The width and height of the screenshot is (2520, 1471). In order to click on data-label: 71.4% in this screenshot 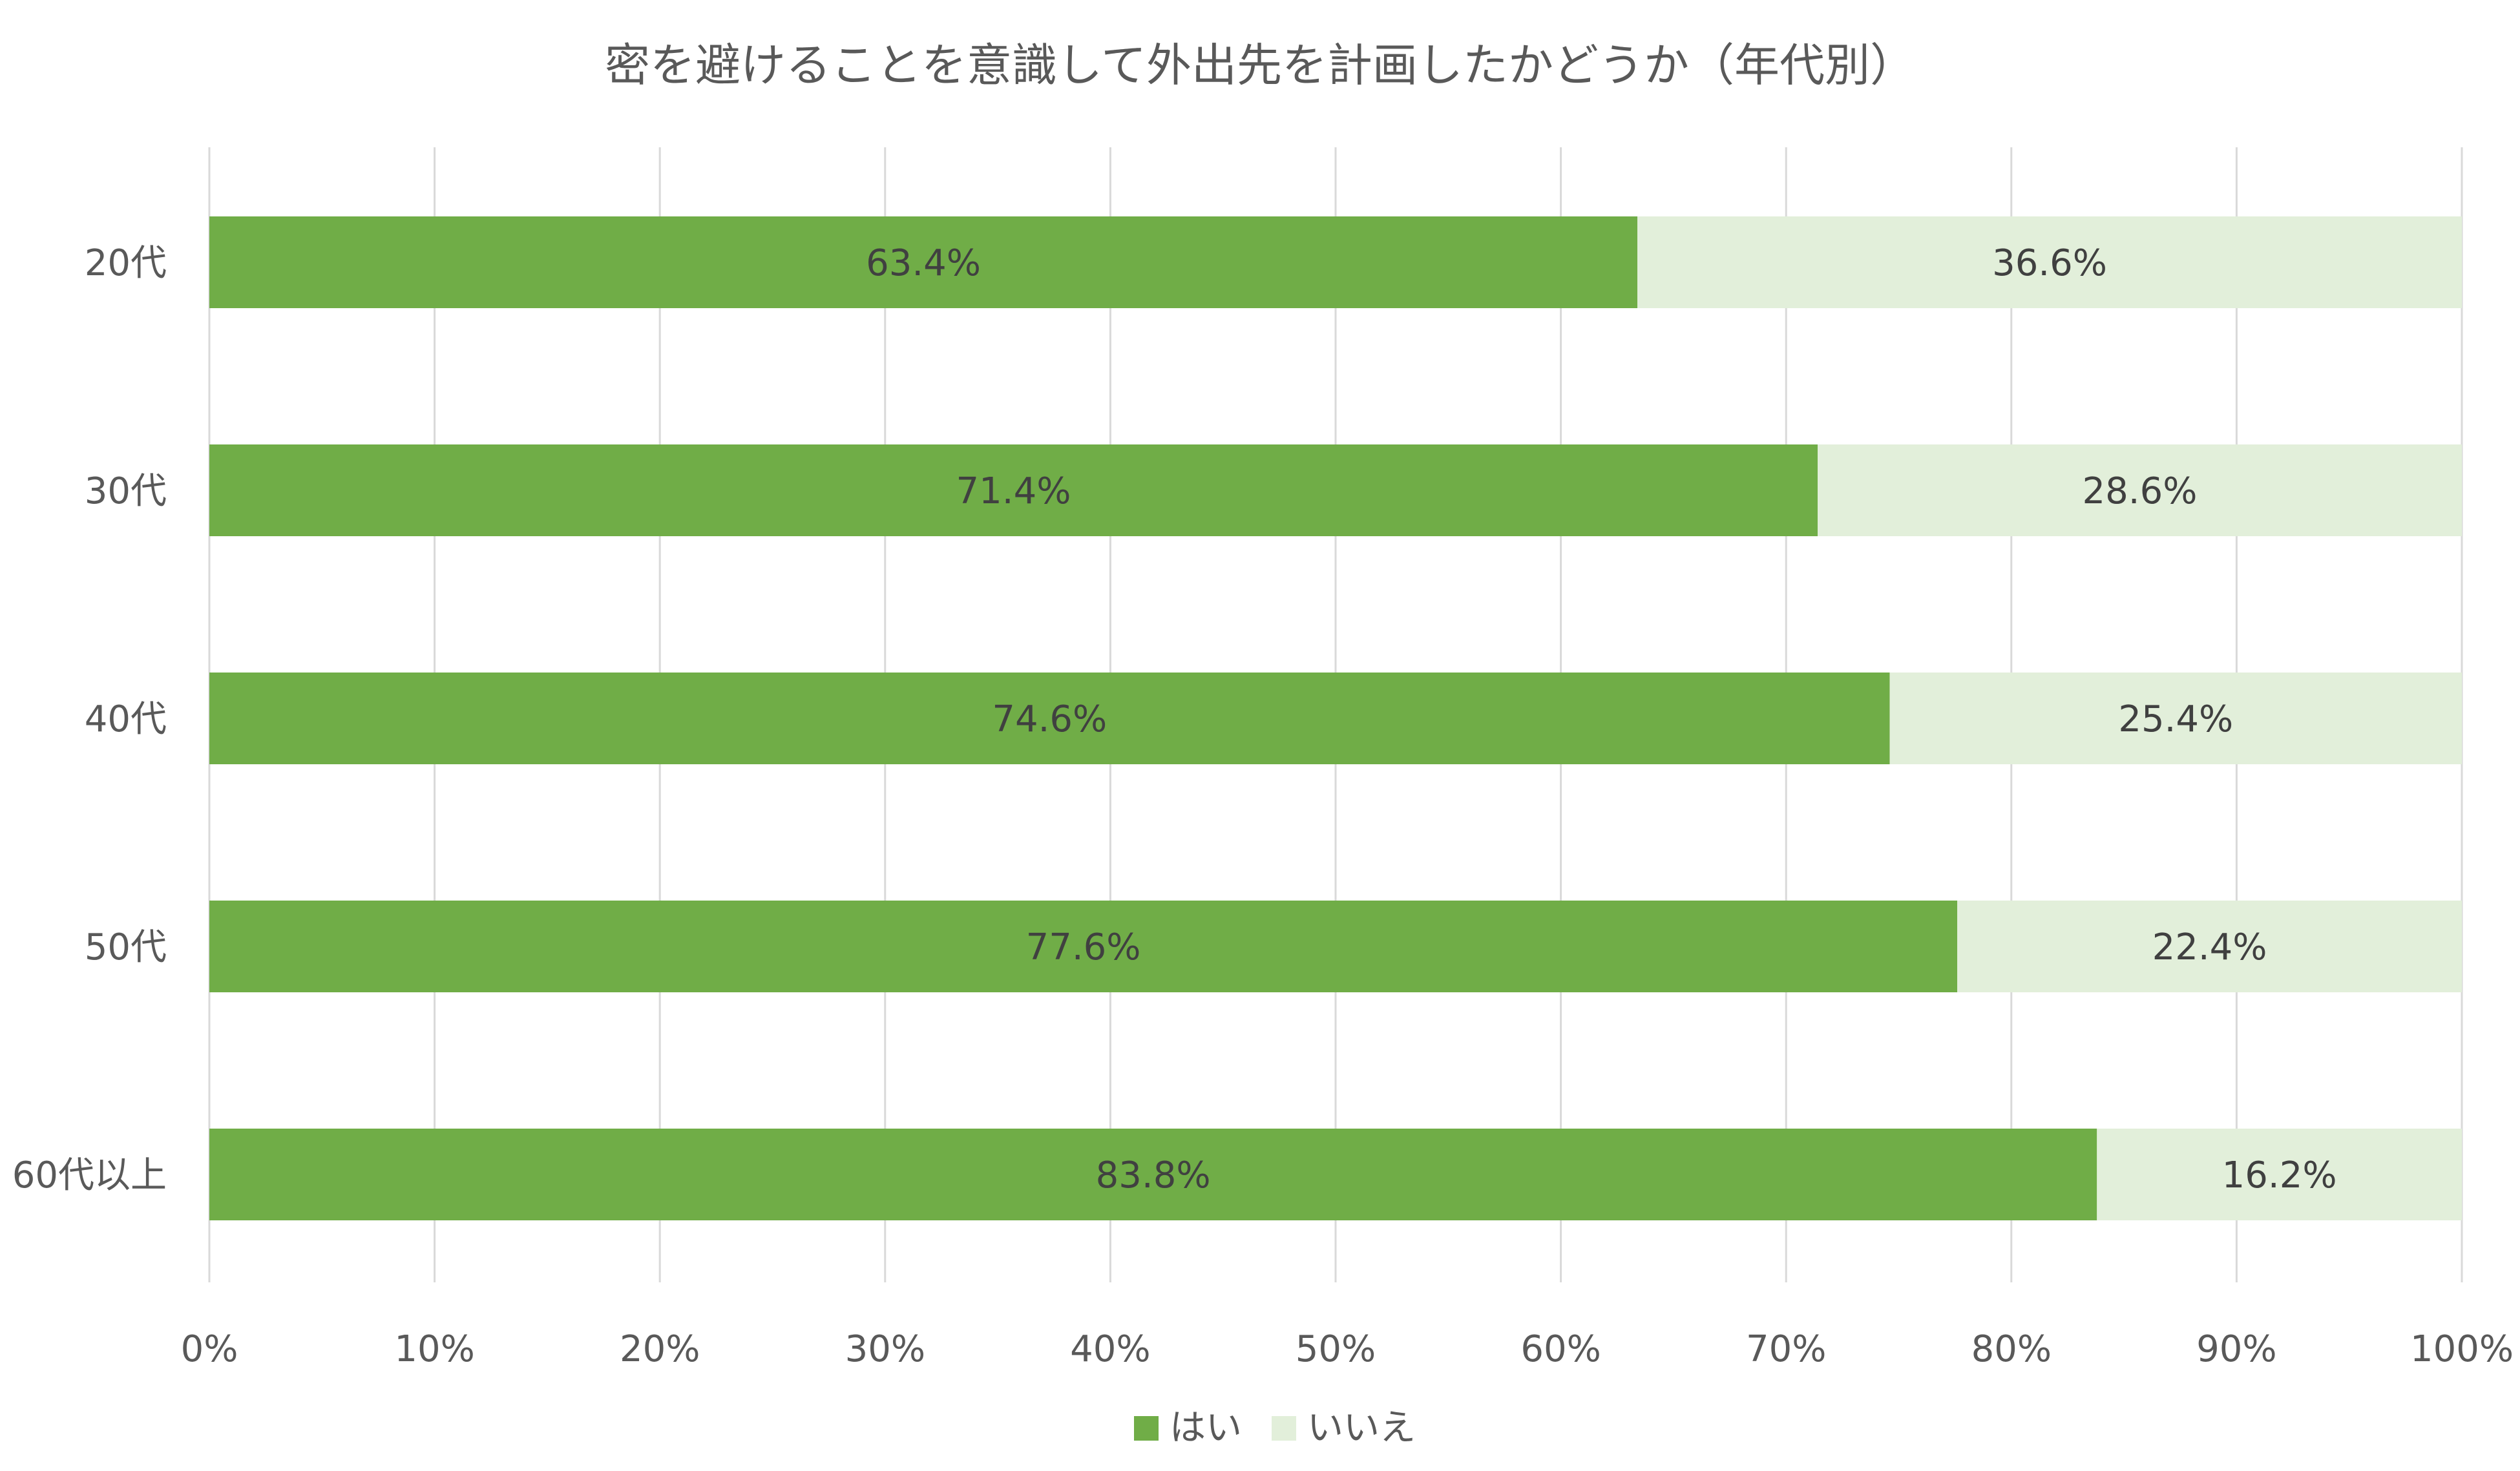, I will do `click(1014, 491)`.